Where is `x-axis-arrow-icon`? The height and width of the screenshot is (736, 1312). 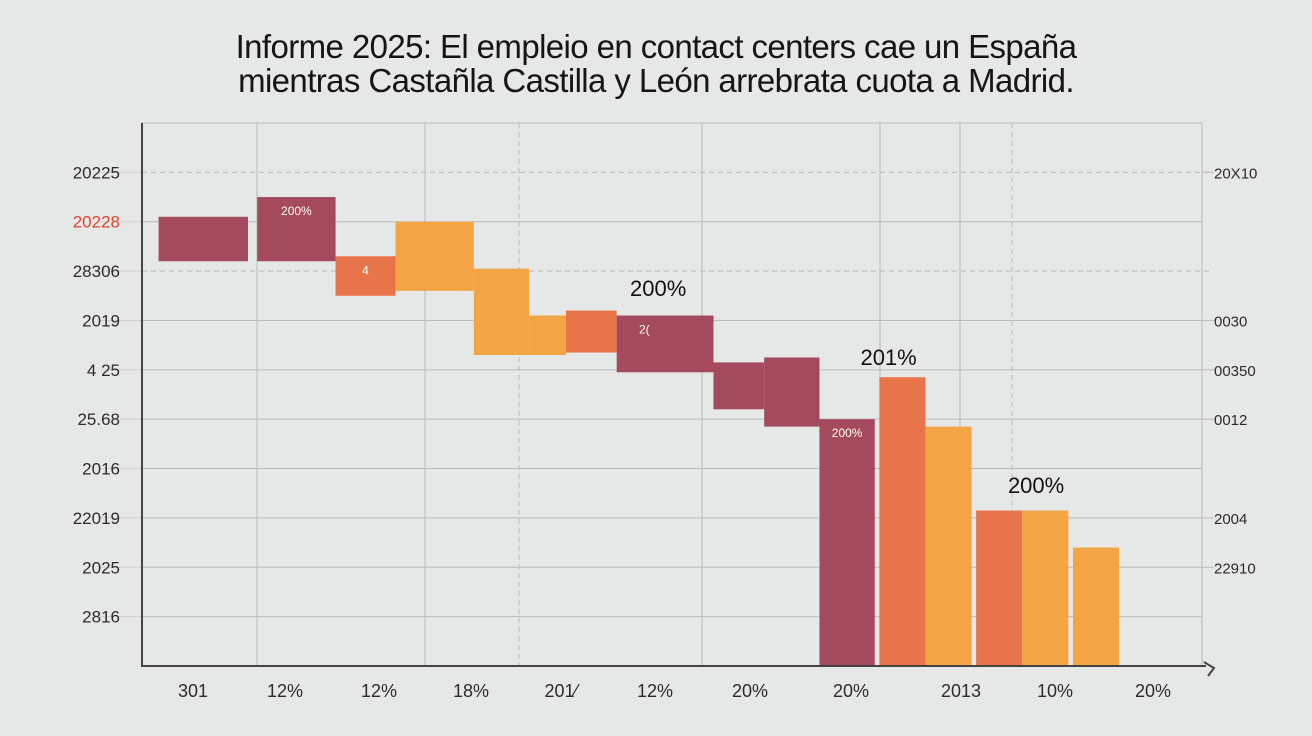
x-axis-arrow-icon is located at coordinates (1209, 669).